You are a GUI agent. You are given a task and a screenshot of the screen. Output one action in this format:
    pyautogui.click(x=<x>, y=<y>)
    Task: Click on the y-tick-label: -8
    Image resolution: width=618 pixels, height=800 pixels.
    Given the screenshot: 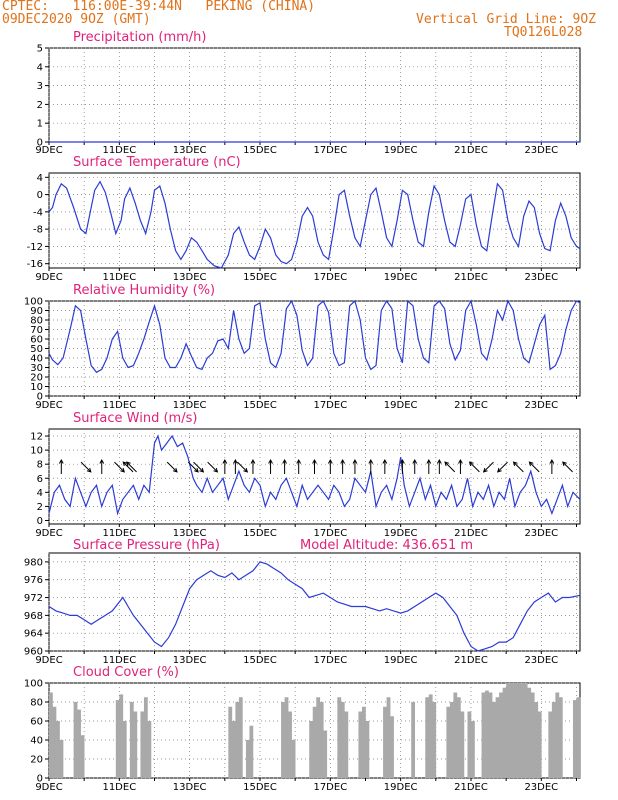 What is the action you would take?
    pyautogui.click(x=38, y=230)
    